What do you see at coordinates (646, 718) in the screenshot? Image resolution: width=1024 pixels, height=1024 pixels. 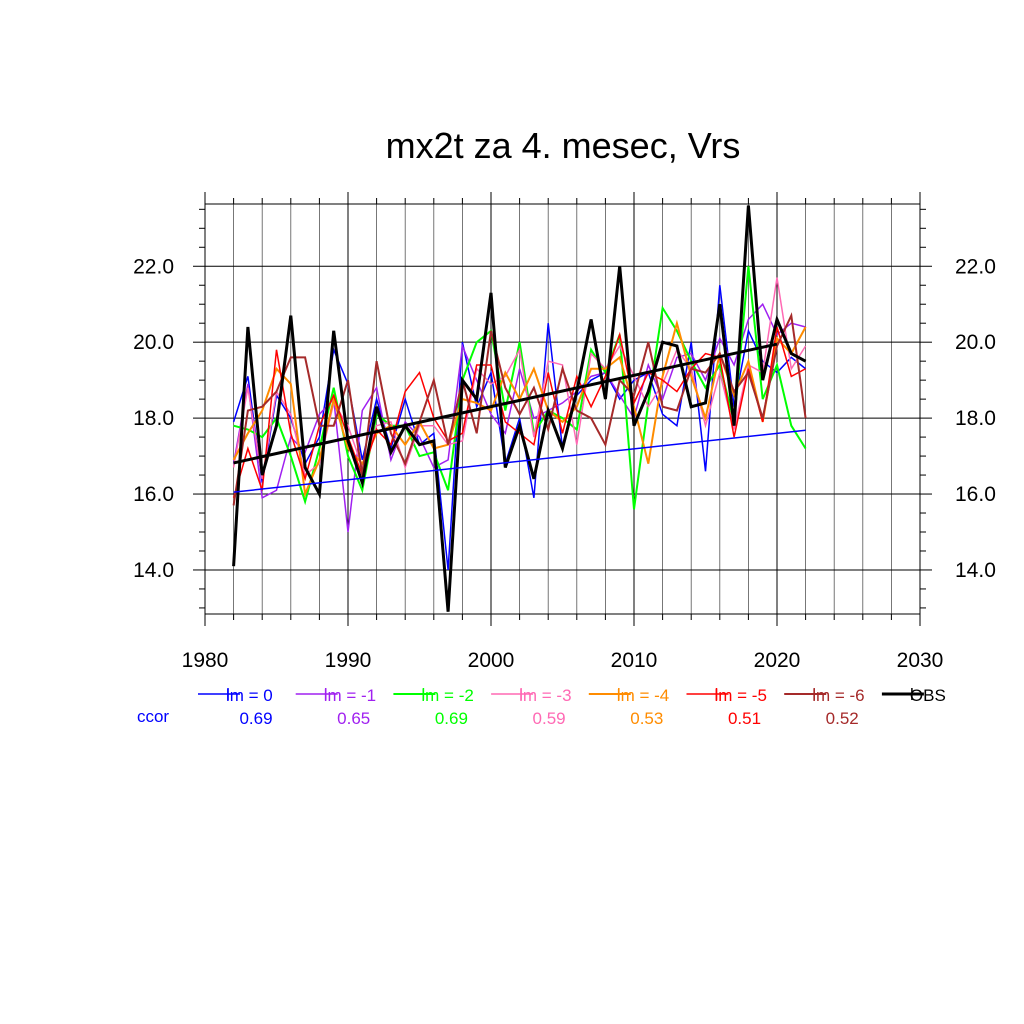 I see `legend-ccor-4: 0.53` at bounding box center [646, 718].